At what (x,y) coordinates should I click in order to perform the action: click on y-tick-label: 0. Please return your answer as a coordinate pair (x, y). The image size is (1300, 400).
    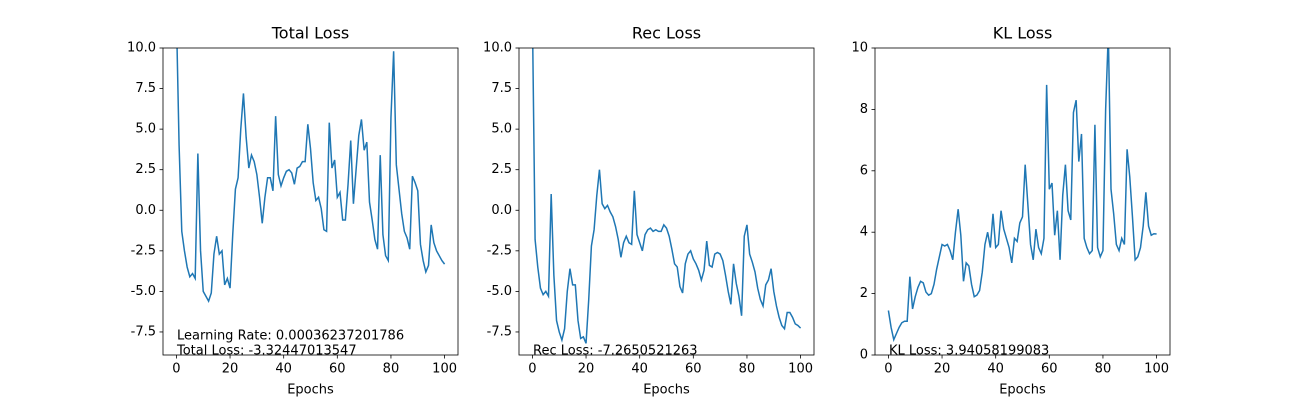
    Looking at the image, I should click on (864, 355).